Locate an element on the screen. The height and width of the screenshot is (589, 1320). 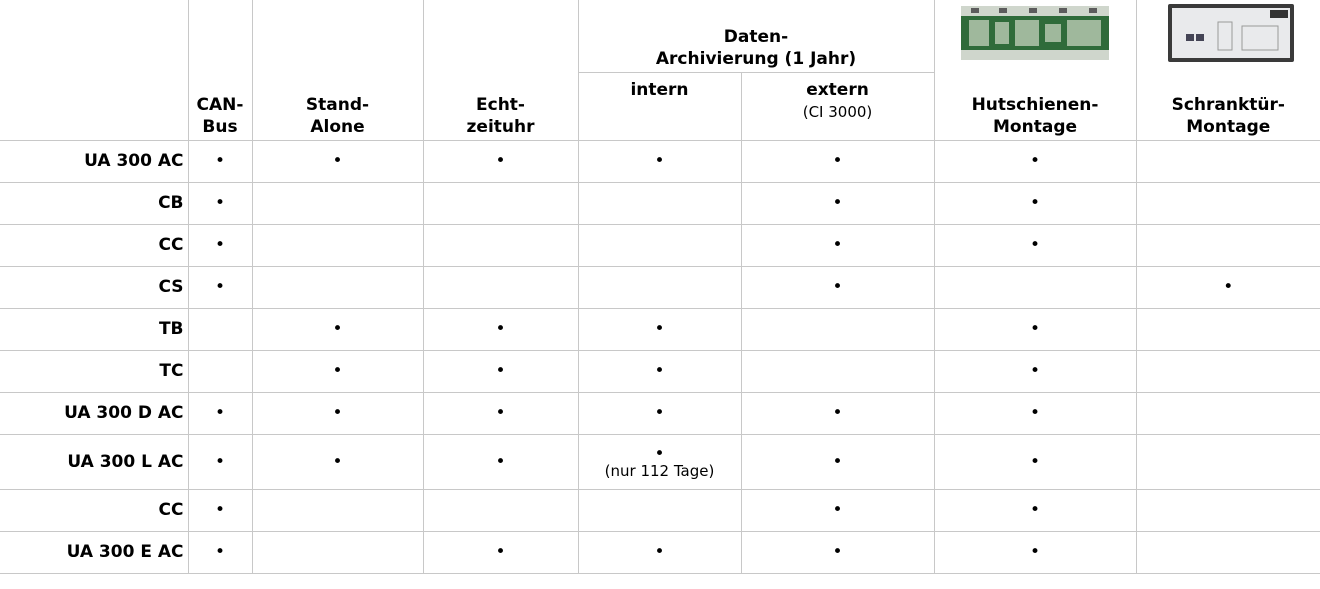
column-header: Echt-zeituhr is located at coordinates (500, 70).